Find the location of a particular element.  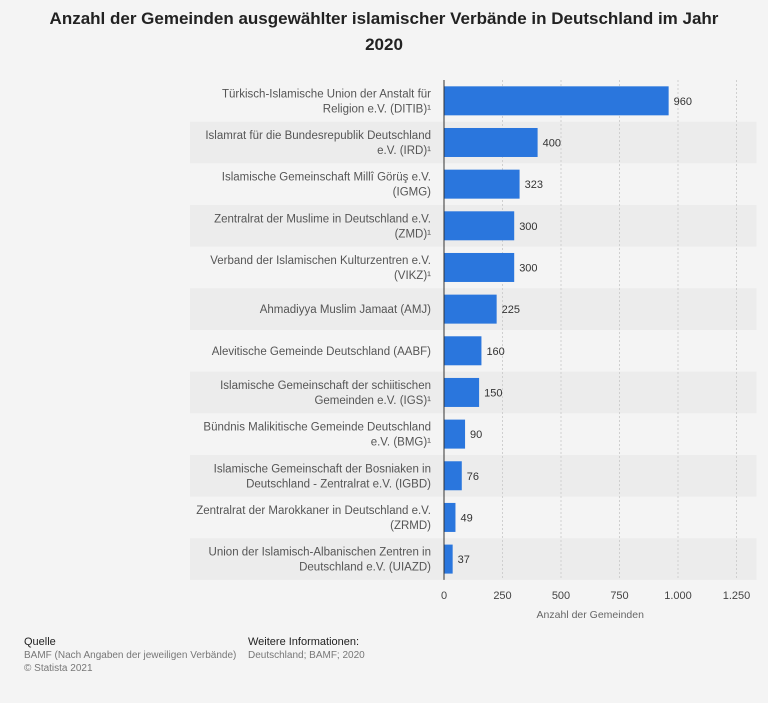

info-text: Deutschland; BAMF; 2020 is located at coordinates (306, 655).